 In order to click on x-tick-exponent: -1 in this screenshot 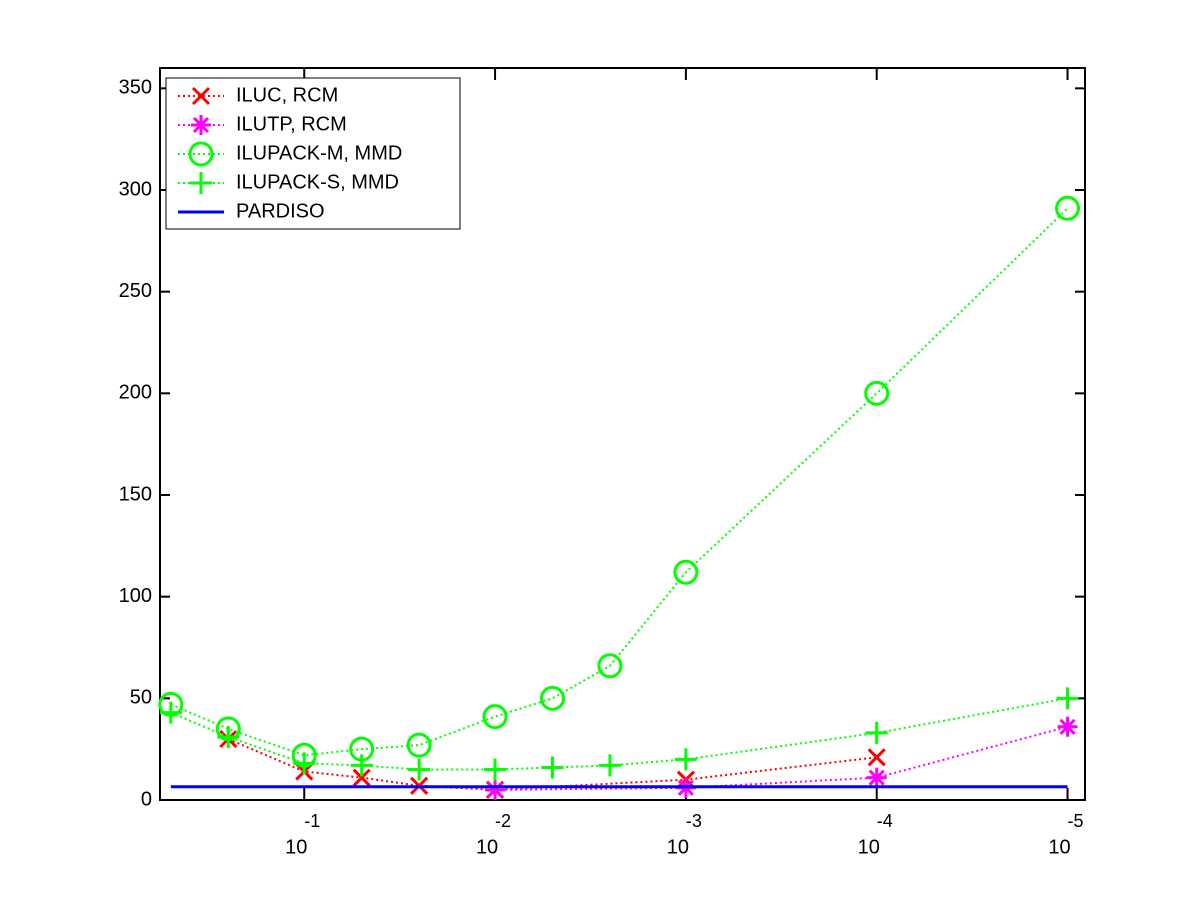, I will do `click(312, 821)`.